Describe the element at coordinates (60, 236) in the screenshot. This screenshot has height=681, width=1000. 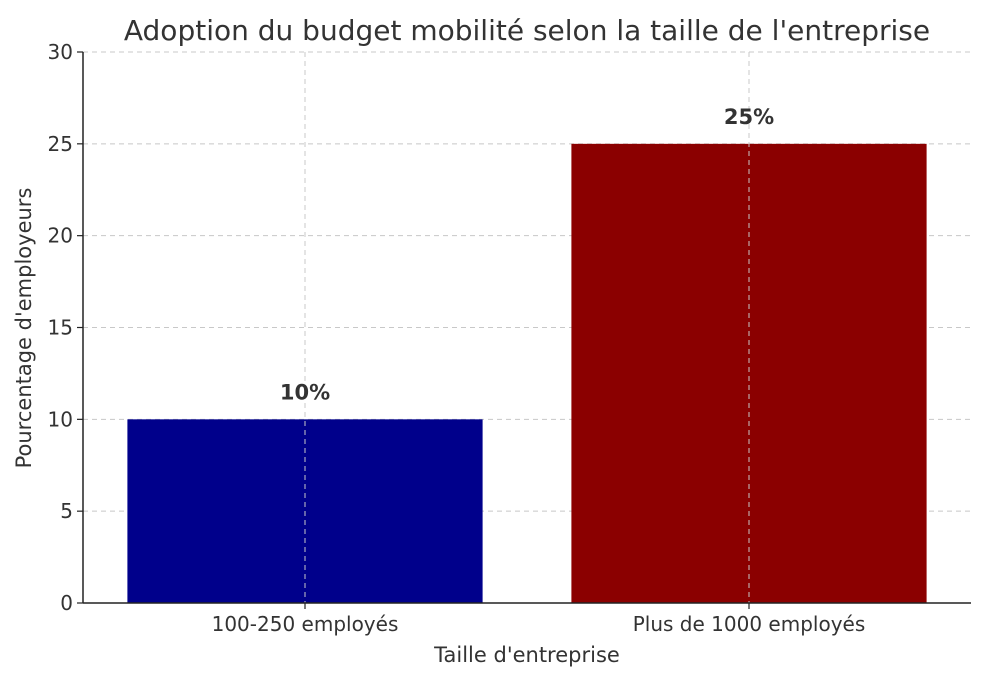
I see `y-tick-label: 20` at that location.